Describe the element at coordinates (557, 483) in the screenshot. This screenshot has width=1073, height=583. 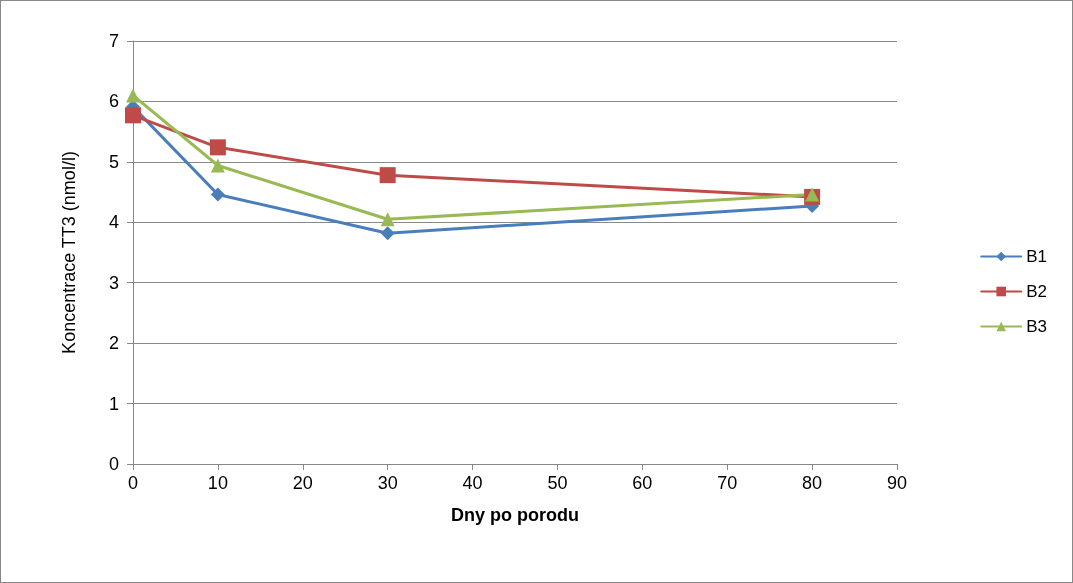
I see `x-tick-label: 50` at that location.